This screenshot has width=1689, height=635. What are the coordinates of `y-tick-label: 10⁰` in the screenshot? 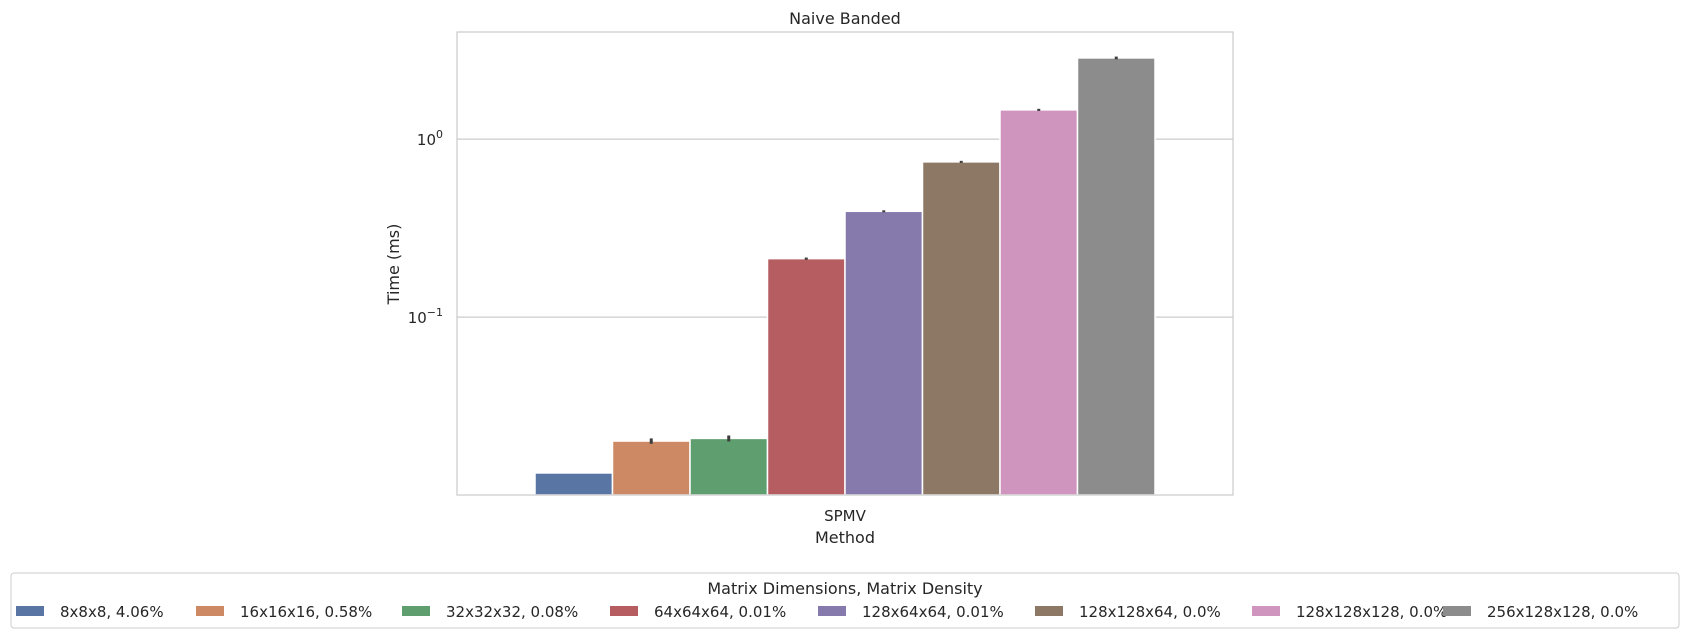 It's located at (430, 138).